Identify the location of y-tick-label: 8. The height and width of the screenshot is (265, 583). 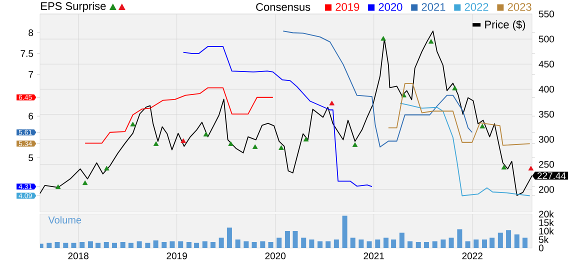
(31, 32).